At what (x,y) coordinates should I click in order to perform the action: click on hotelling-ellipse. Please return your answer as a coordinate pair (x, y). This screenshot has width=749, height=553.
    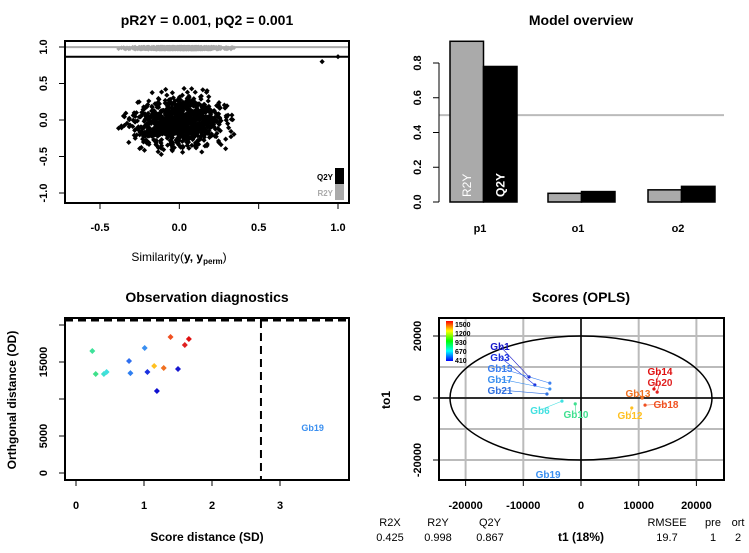
    Looking at the image, I should click on (581, 398).